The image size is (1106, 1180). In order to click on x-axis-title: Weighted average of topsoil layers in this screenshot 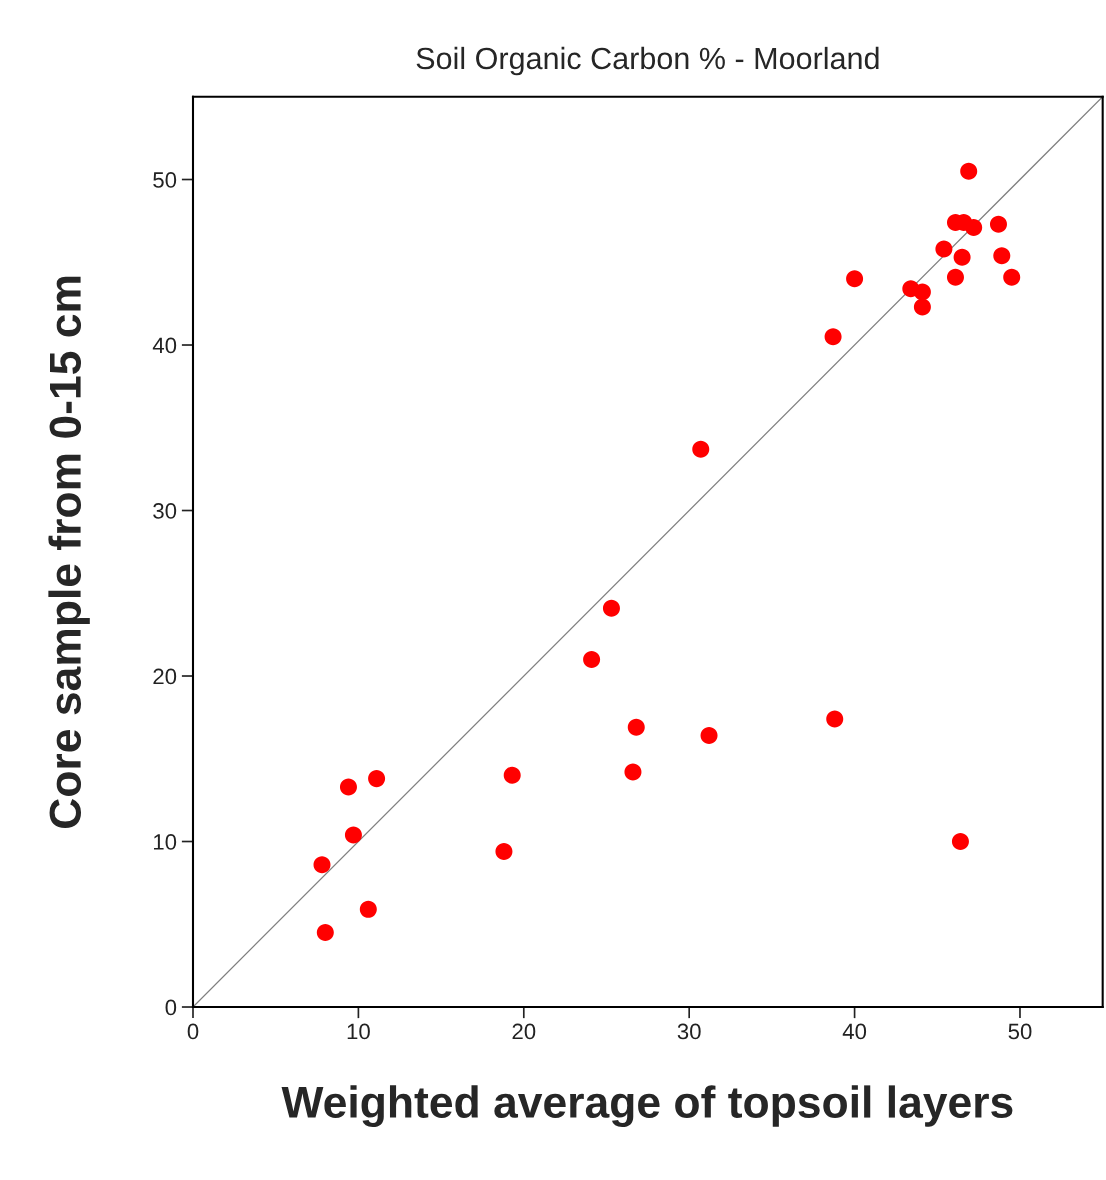, I will do `click(647, 1106)`.